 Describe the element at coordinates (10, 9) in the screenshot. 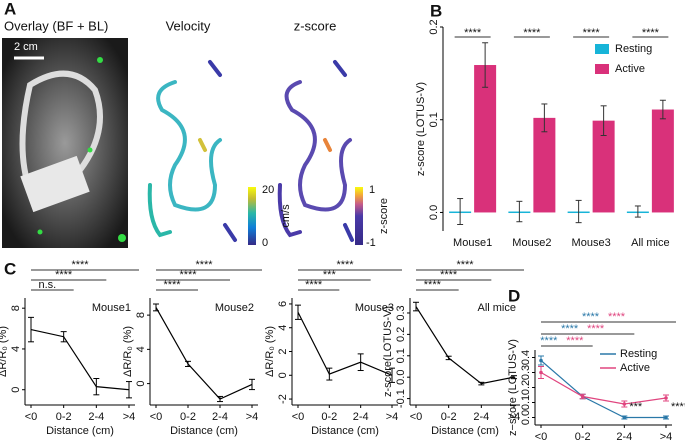

I see `panel-label: A` at that location.